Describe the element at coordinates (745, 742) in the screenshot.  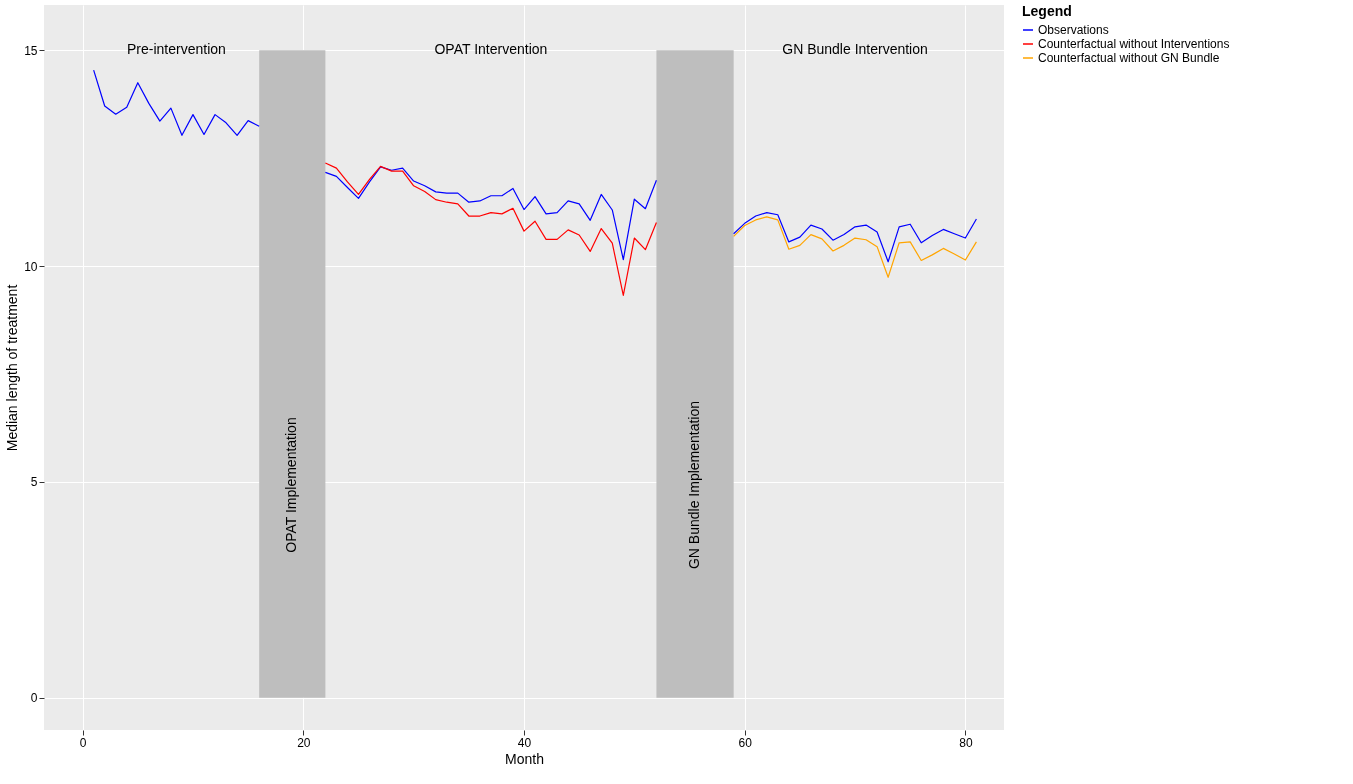
I see `x-tick-label: 60` at that location.